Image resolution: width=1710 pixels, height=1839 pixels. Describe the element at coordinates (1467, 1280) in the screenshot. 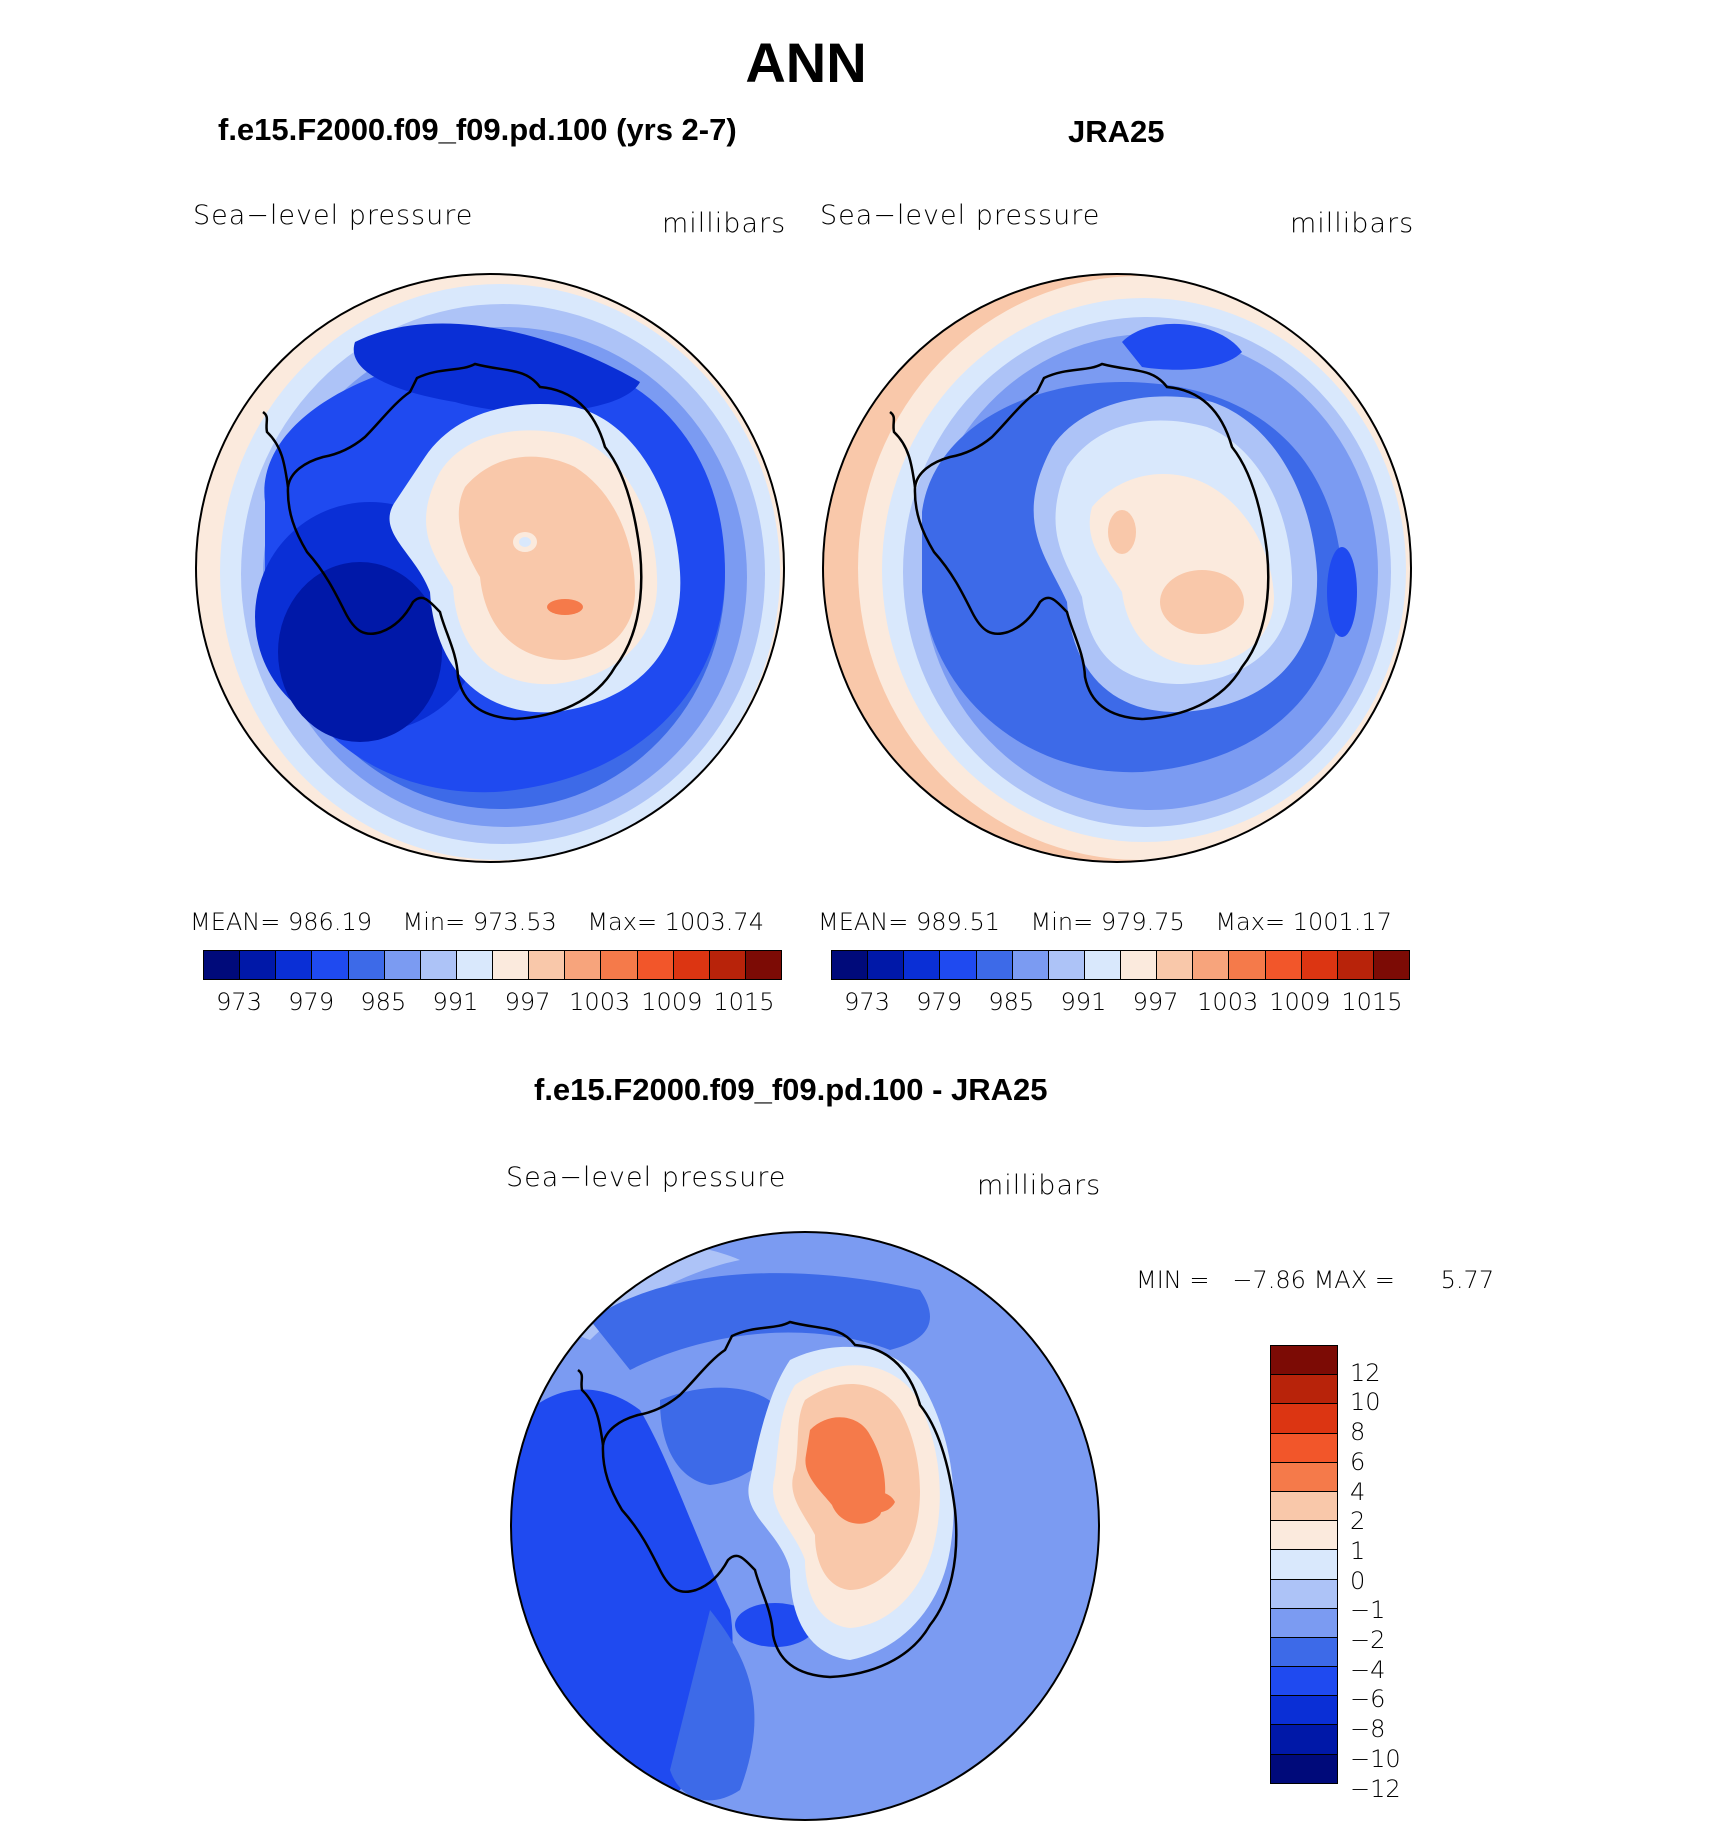

I see `diff-max-value: 5.77` at that location.